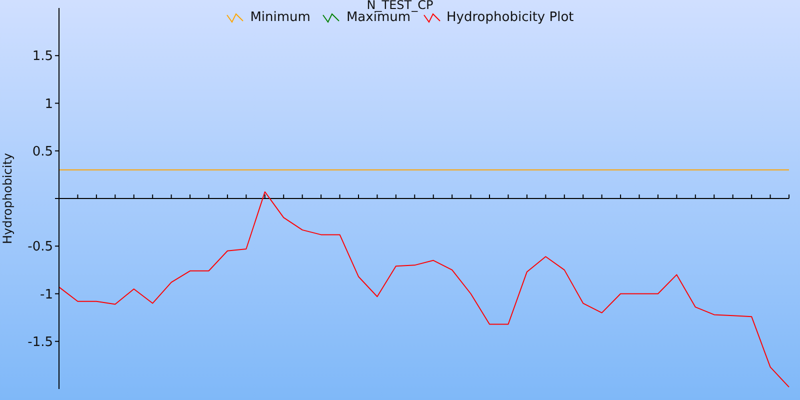 Image resolution: width=800 pixels, height=400 pixels. I want to click on y-tick-label: -1, so click(46, 294).